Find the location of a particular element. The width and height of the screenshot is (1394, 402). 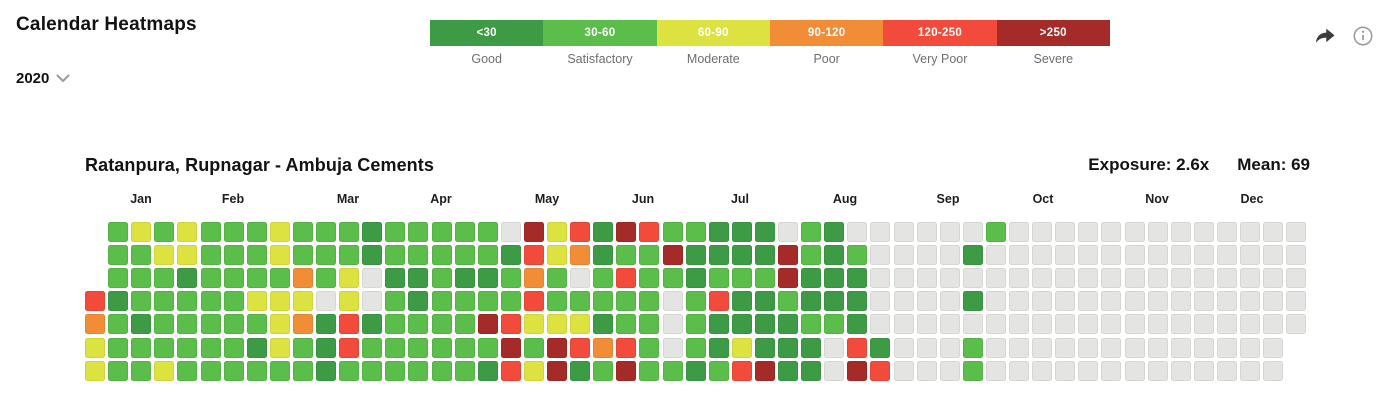

info-icon is located at coordinates (1363, 36).